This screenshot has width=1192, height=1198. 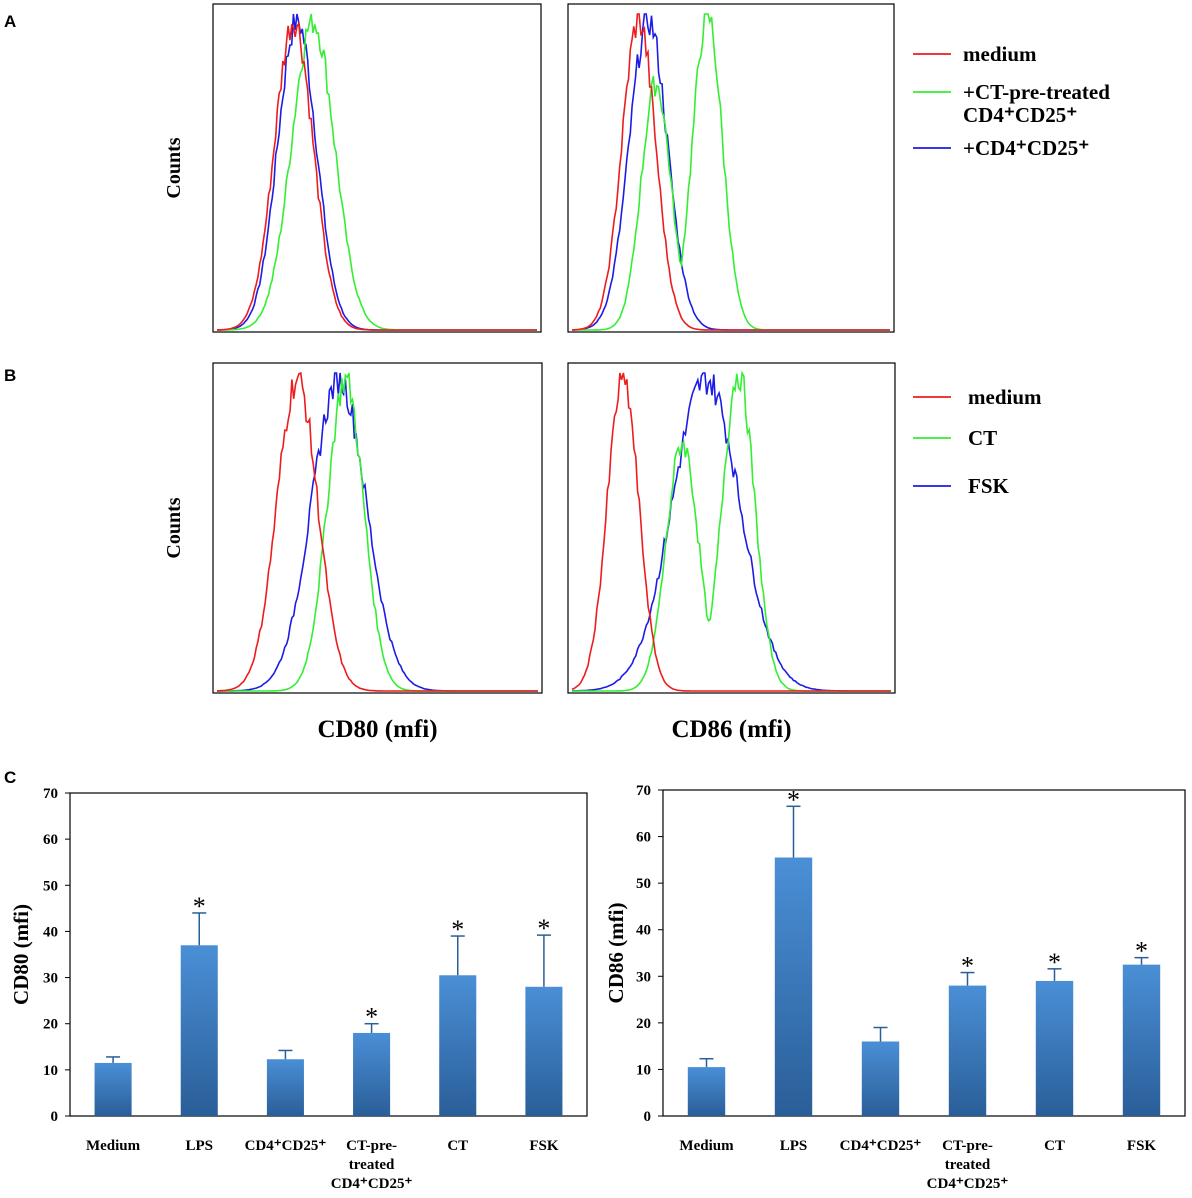 What do you see at coordinates (731, 729) in the screenshot?
I see `x-axis-label: CD86 (mfi)` at bounding box center [731, 729].